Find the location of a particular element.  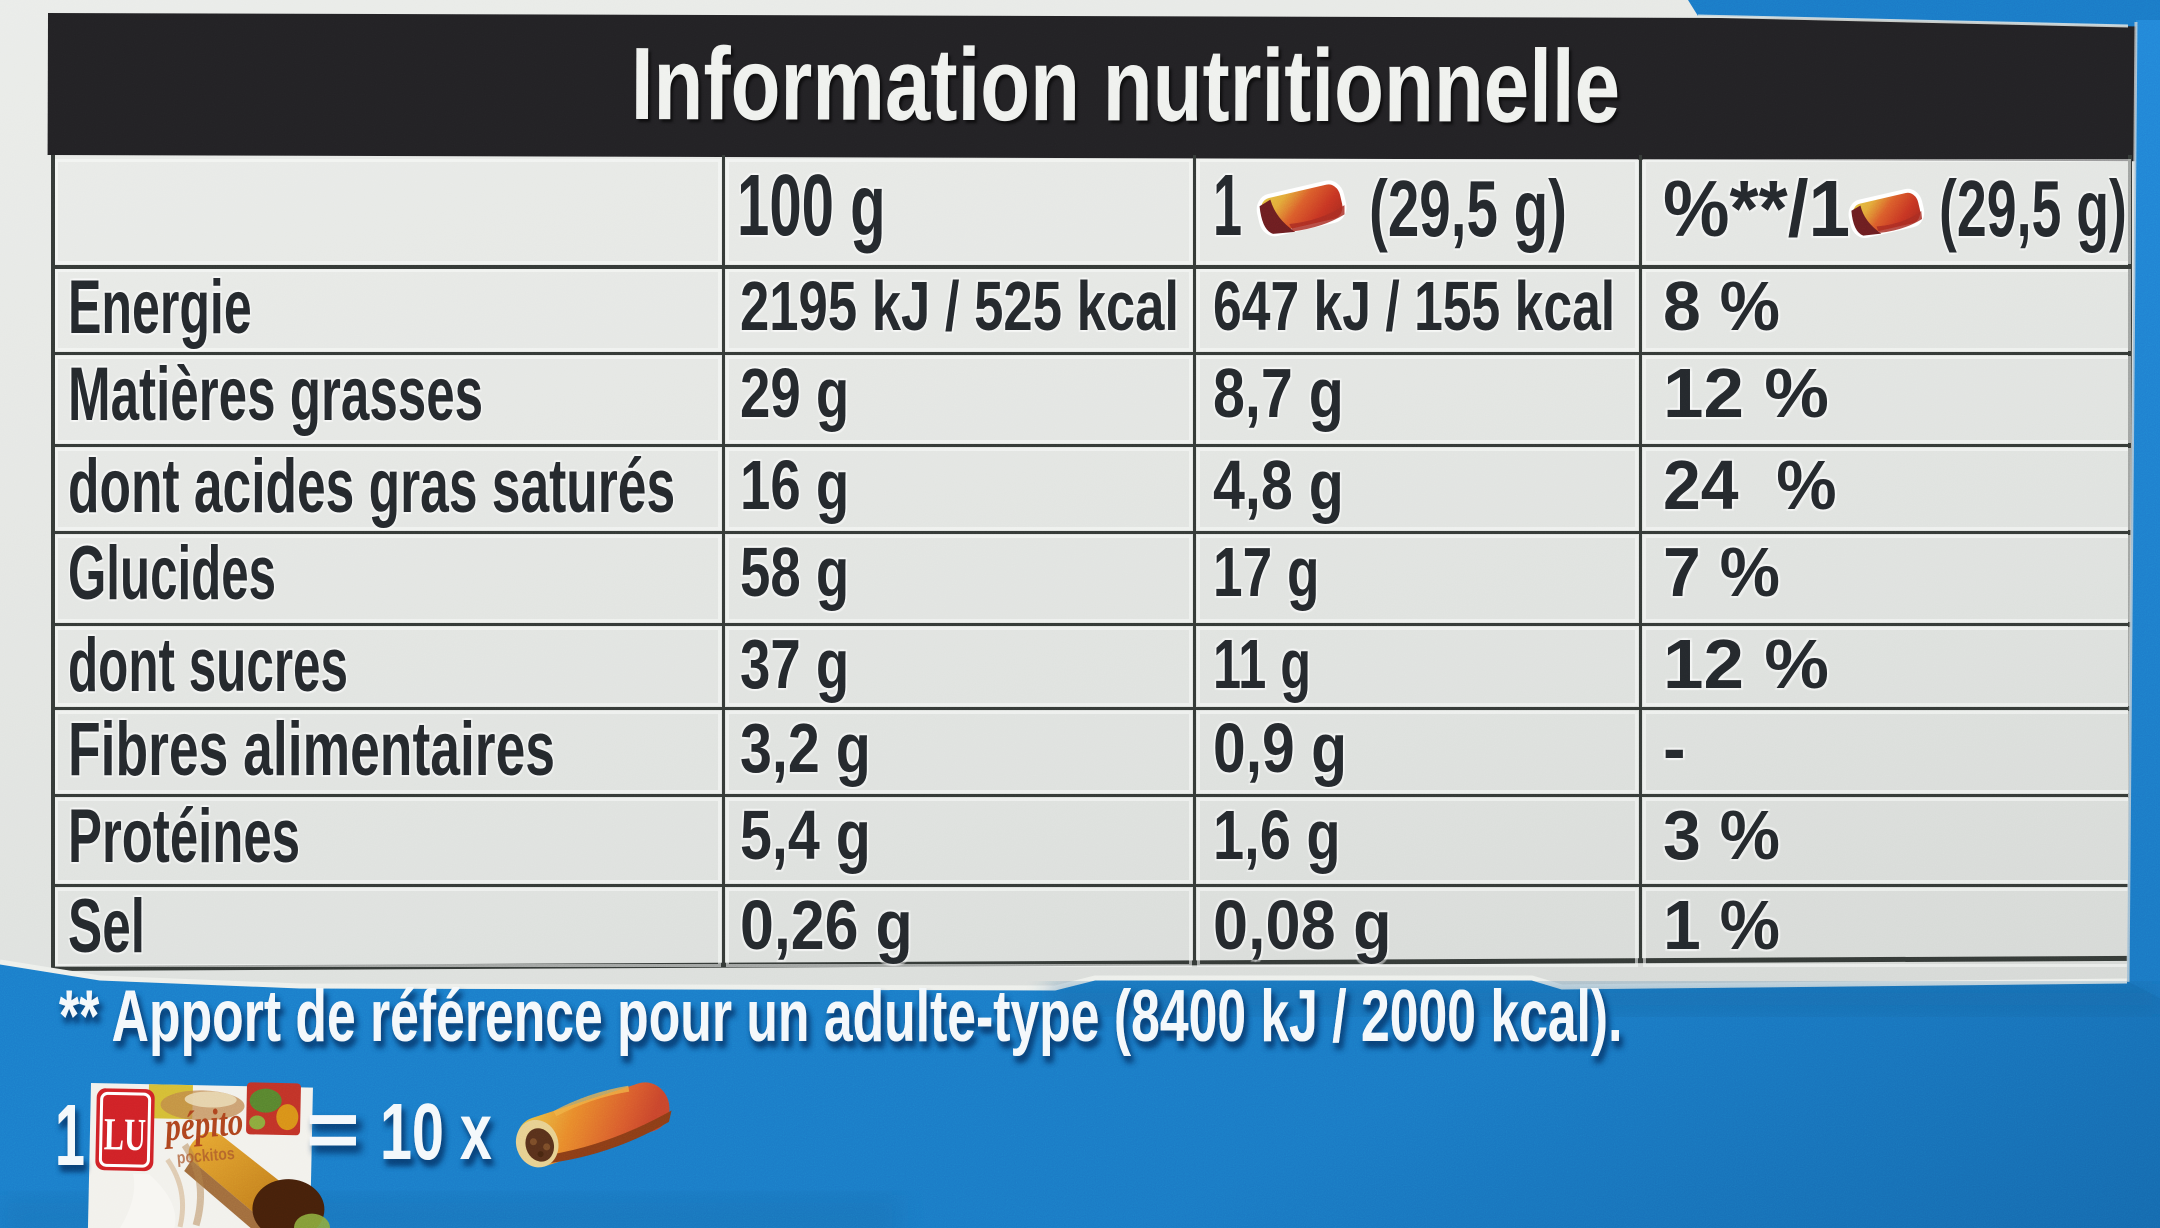

svg-text: pépito is located at coordinates (203, 1124).